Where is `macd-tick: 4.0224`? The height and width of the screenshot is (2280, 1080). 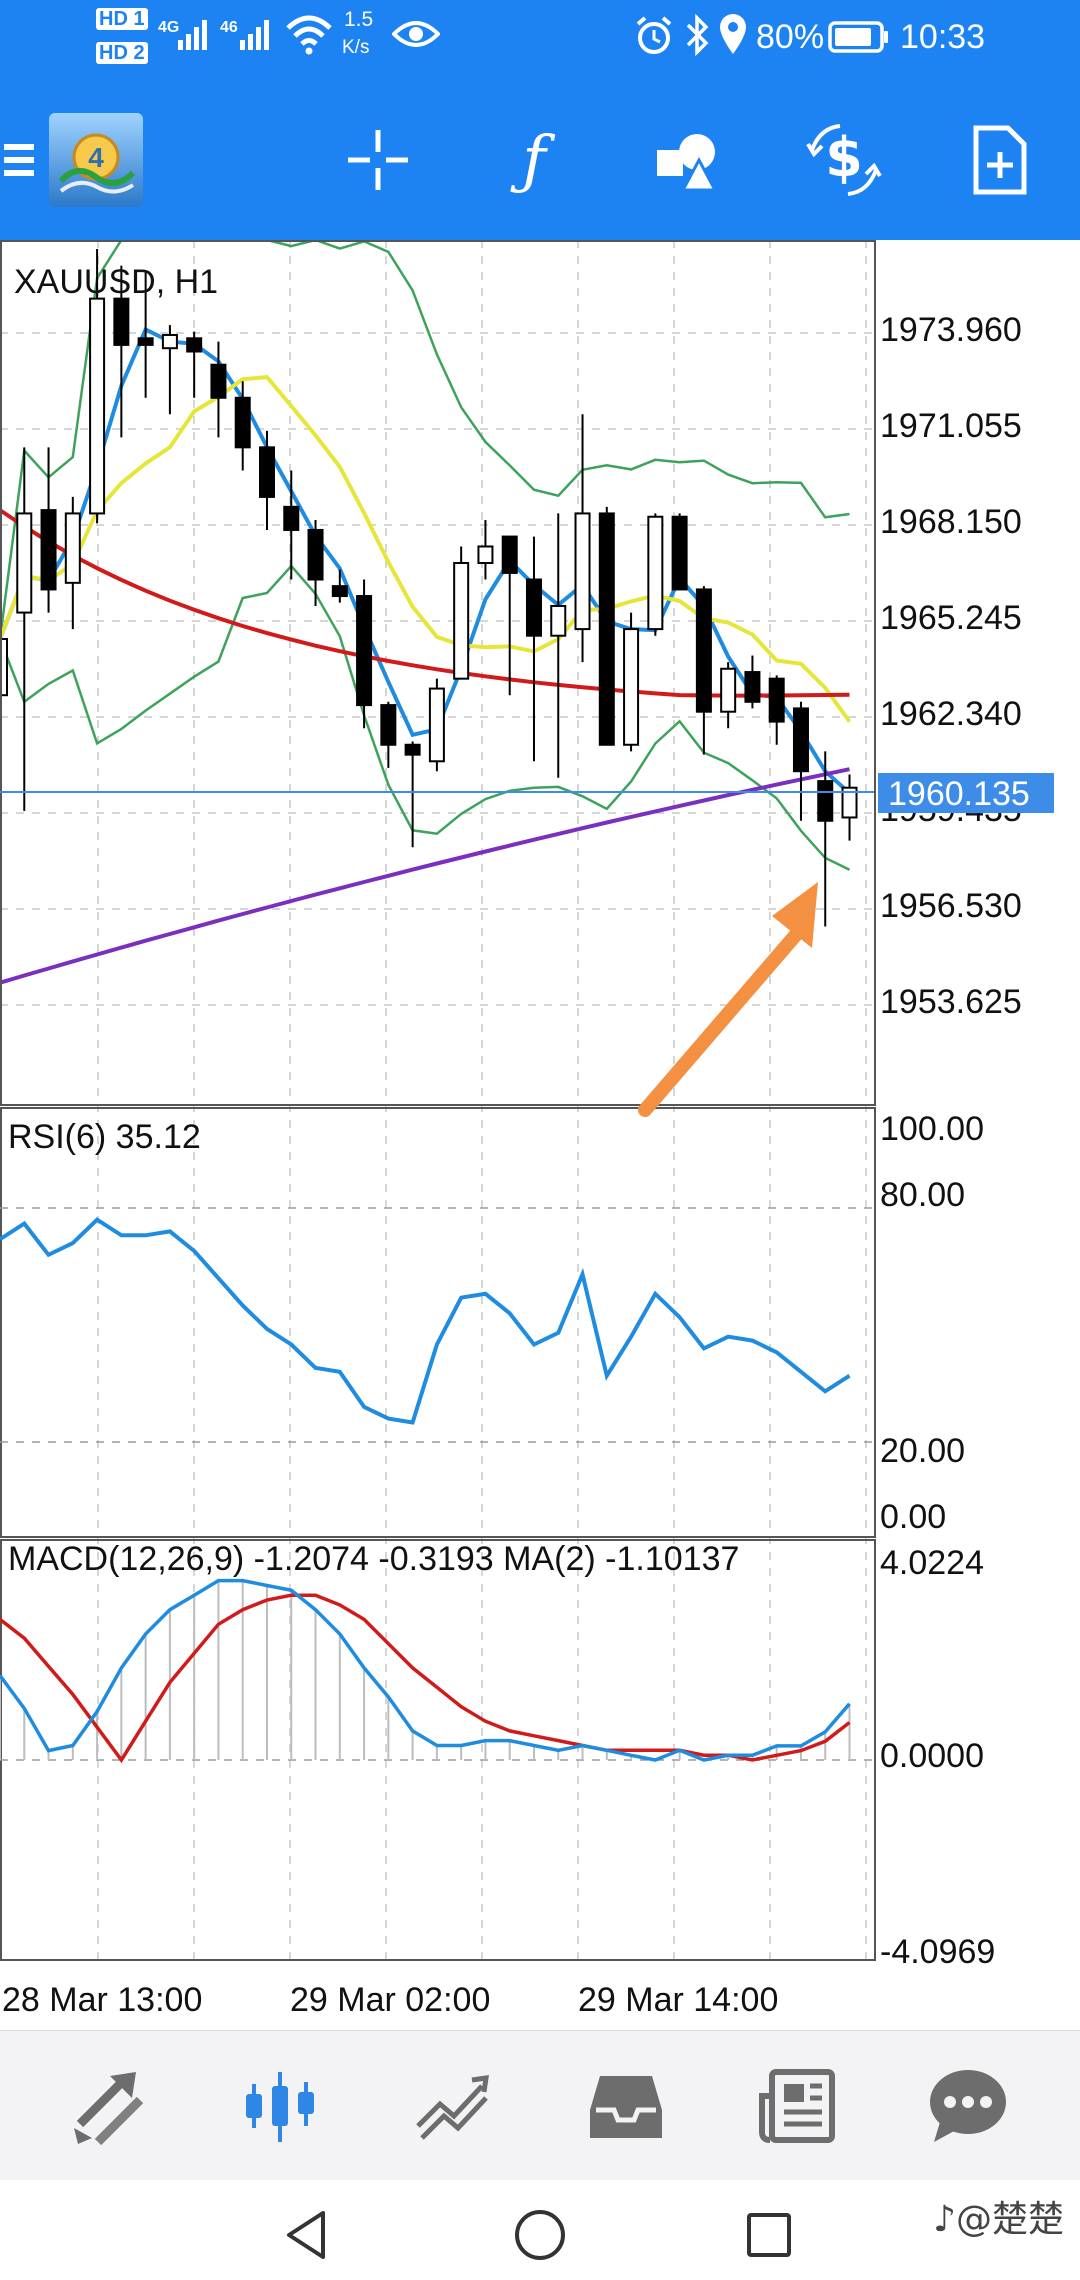
macd-tick: 4.0224 is located at coordinates (932, 1563).